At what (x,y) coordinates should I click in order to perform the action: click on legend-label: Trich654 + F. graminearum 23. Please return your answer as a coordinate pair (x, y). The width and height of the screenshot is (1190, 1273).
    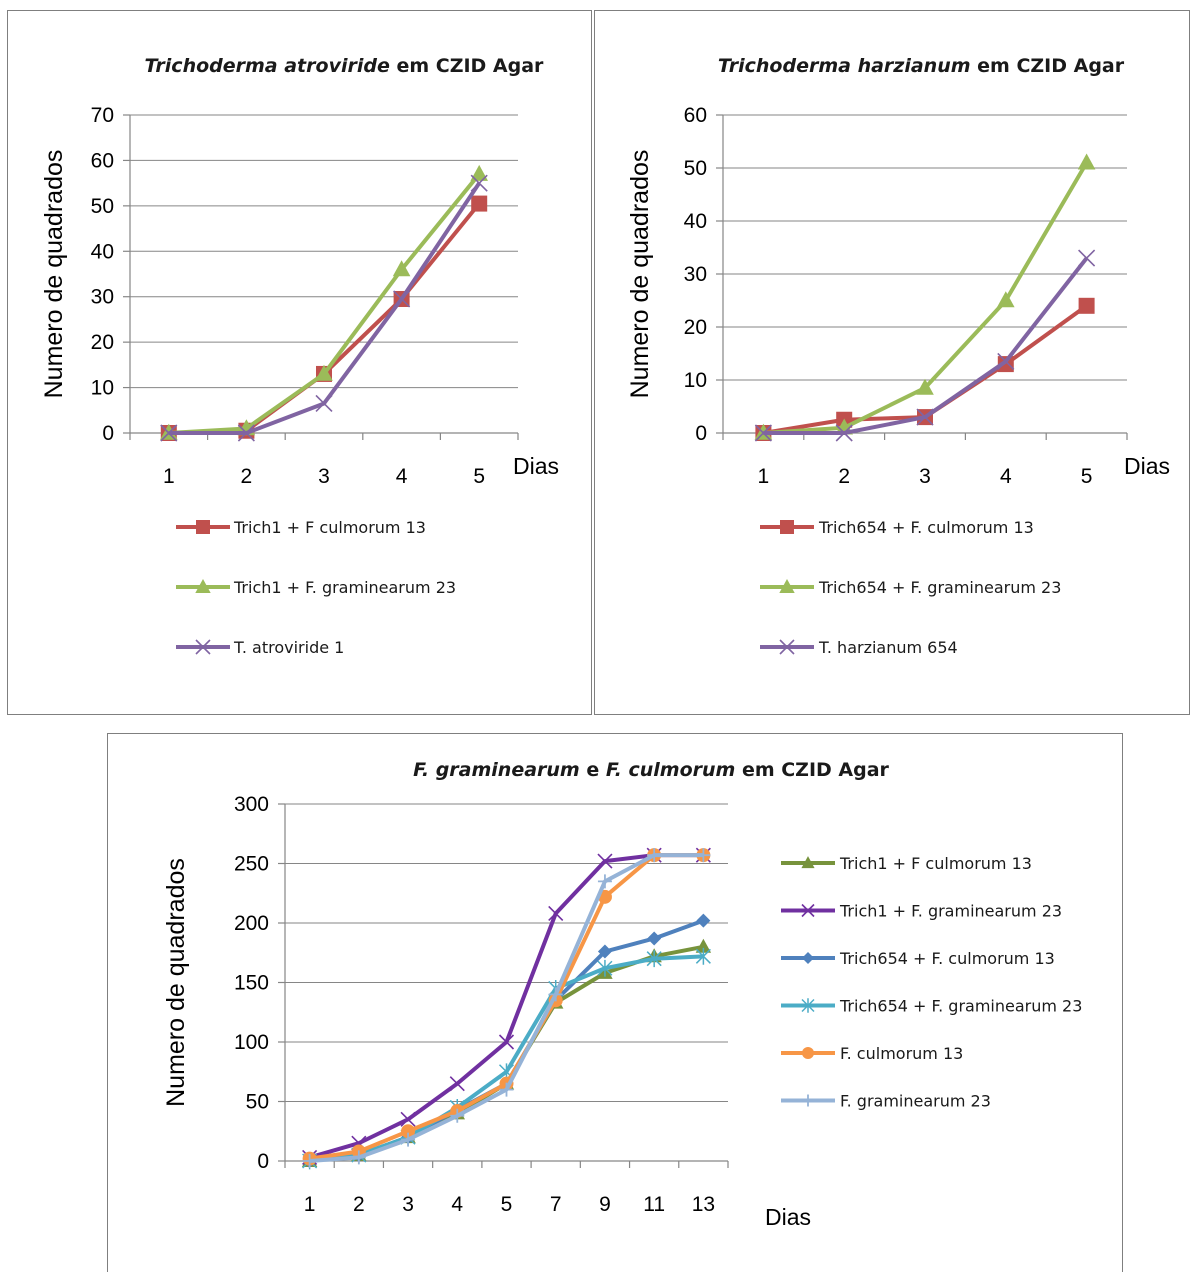
    Looking at the image, I should click on (960, 1006).